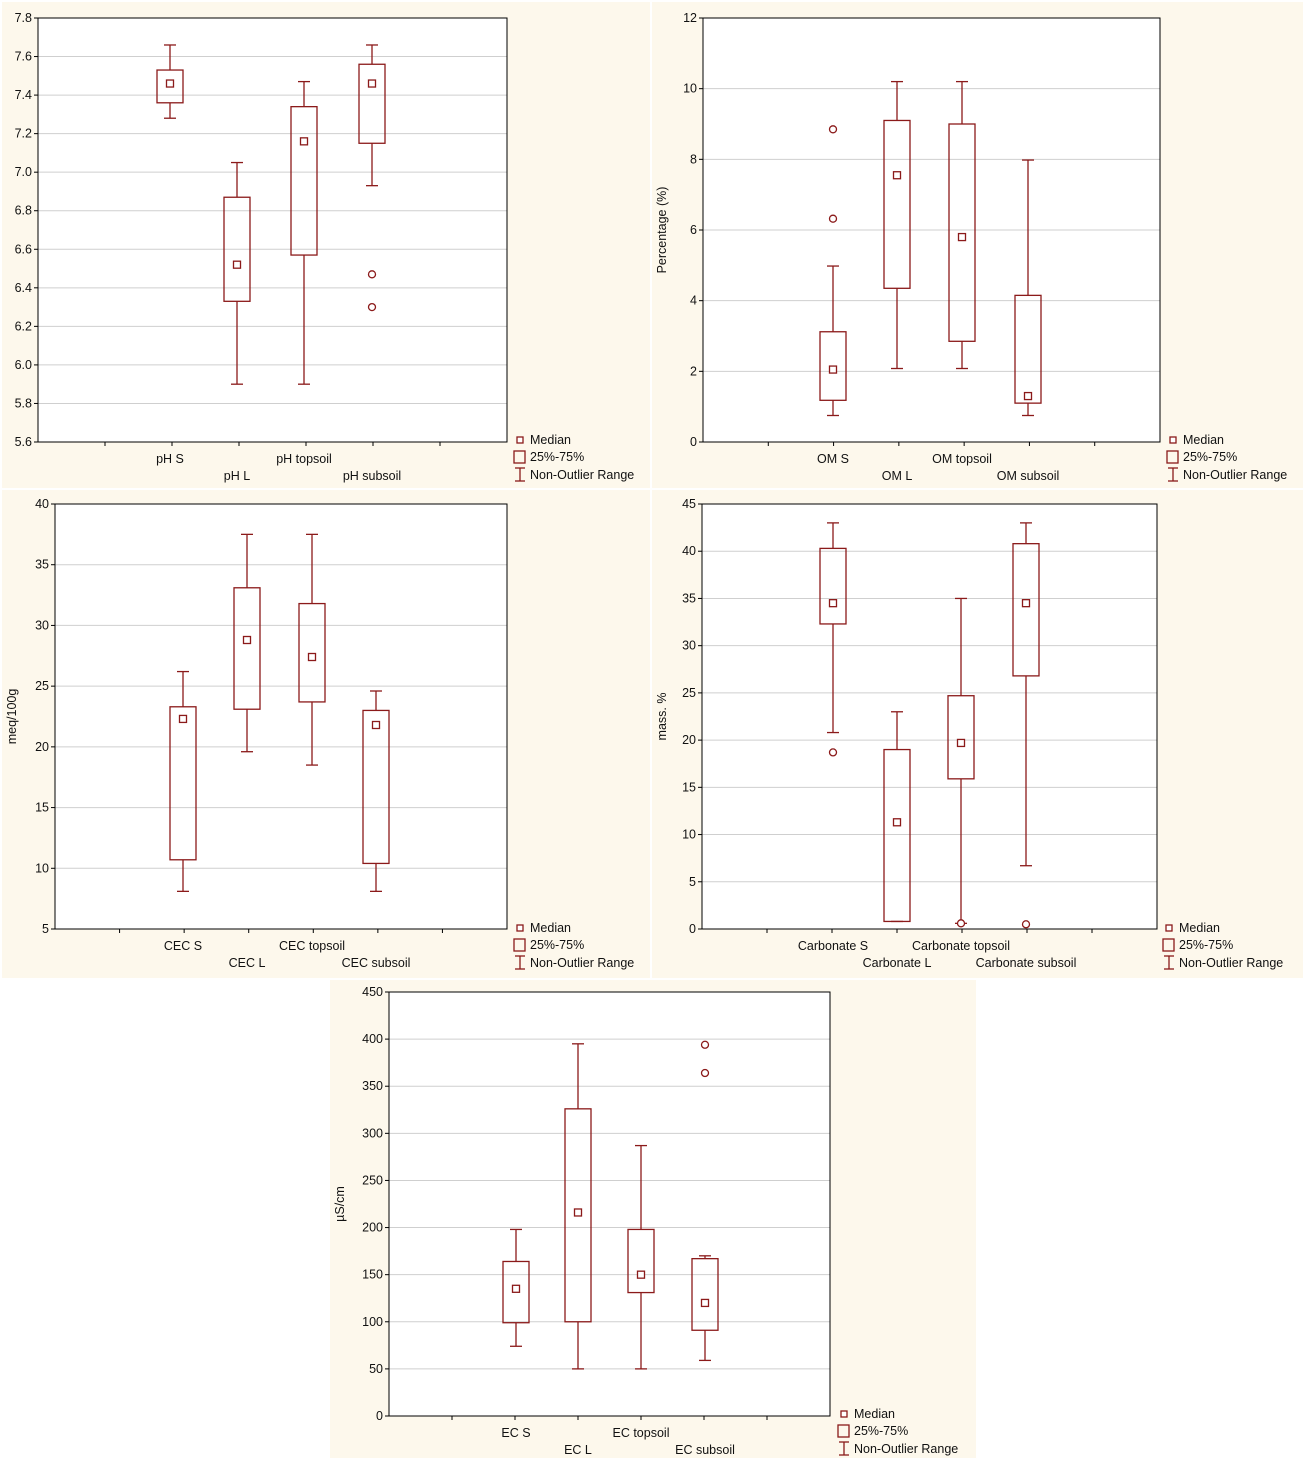 This screenshot has width=1305, height=1460. I want to click on y-tick-label: 20, so click(42, 747).